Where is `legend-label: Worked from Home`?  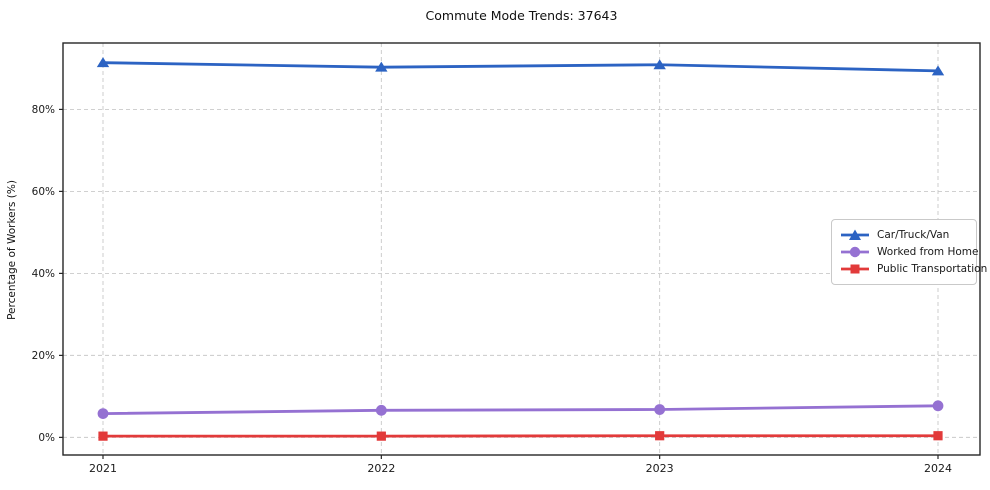
legend-label: Worked from Home is located at coordinates (928, 251).